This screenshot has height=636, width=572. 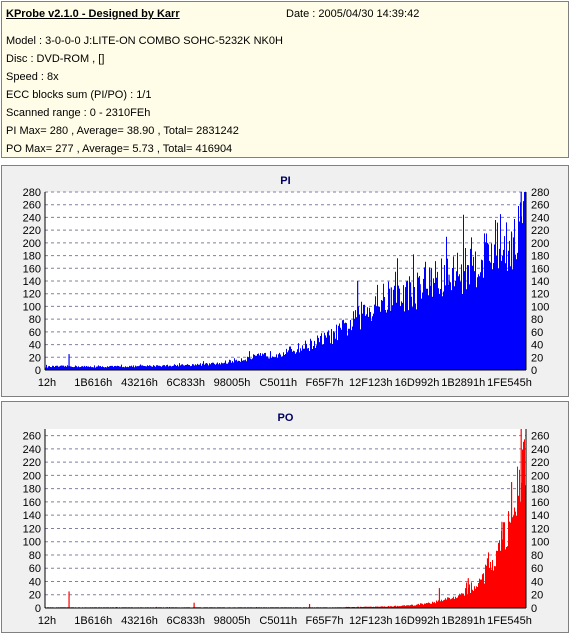 What do you see at coordinates (32, 503) in the screenshot?
I see `po-y-tick-left: 160` at bounding box center [32, 503].